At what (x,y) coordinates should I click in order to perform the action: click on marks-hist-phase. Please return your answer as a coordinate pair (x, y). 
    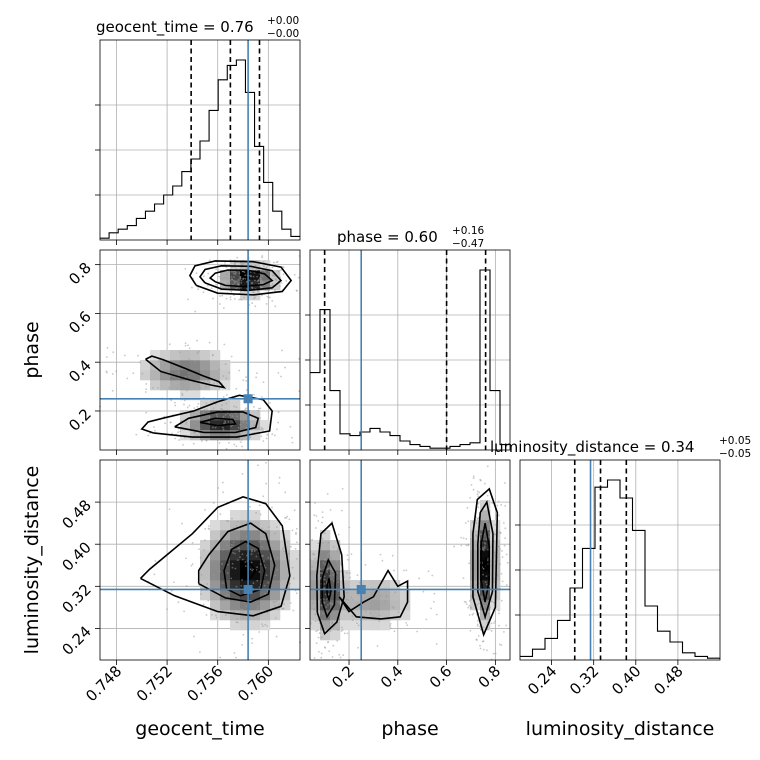
    Looking at the image, I should click on (405, 350).